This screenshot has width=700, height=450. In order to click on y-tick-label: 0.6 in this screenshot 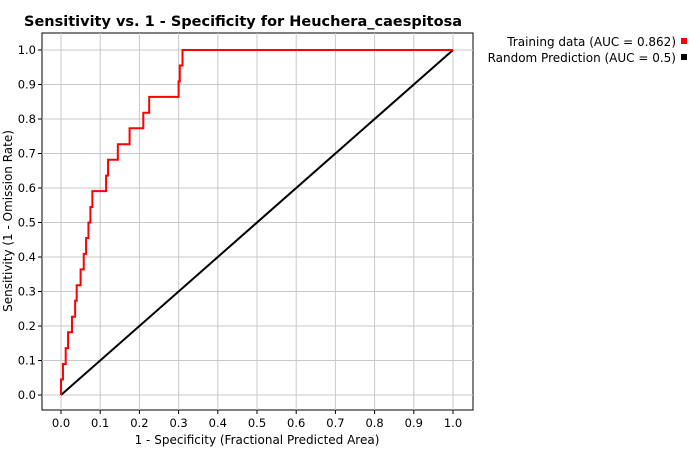, I will do `click(27, 188)`.